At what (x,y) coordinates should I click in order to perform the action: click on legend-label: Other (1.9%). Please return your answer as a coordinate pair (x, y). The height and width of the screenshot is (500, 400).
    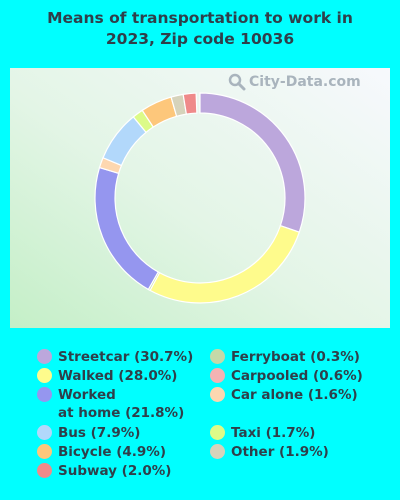
    Looking at the image, I should click on (280, 452).